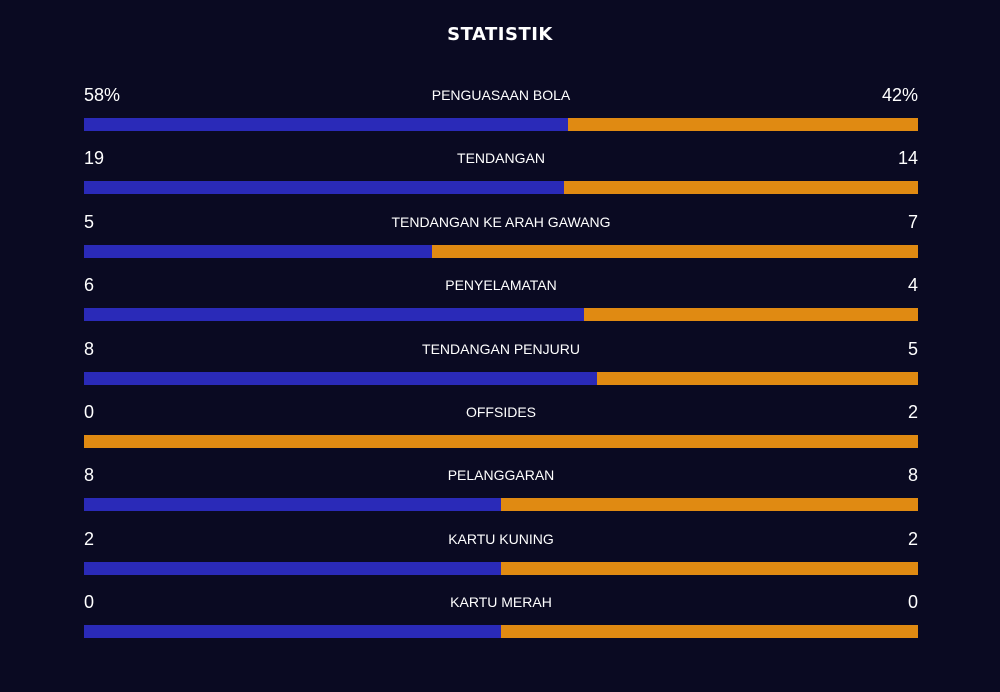  I want to click on stat-row-tendangan-ke-arah-gawang: 5 TENDANGAN KE ARAH GAWANG 7, so click(501, 238).